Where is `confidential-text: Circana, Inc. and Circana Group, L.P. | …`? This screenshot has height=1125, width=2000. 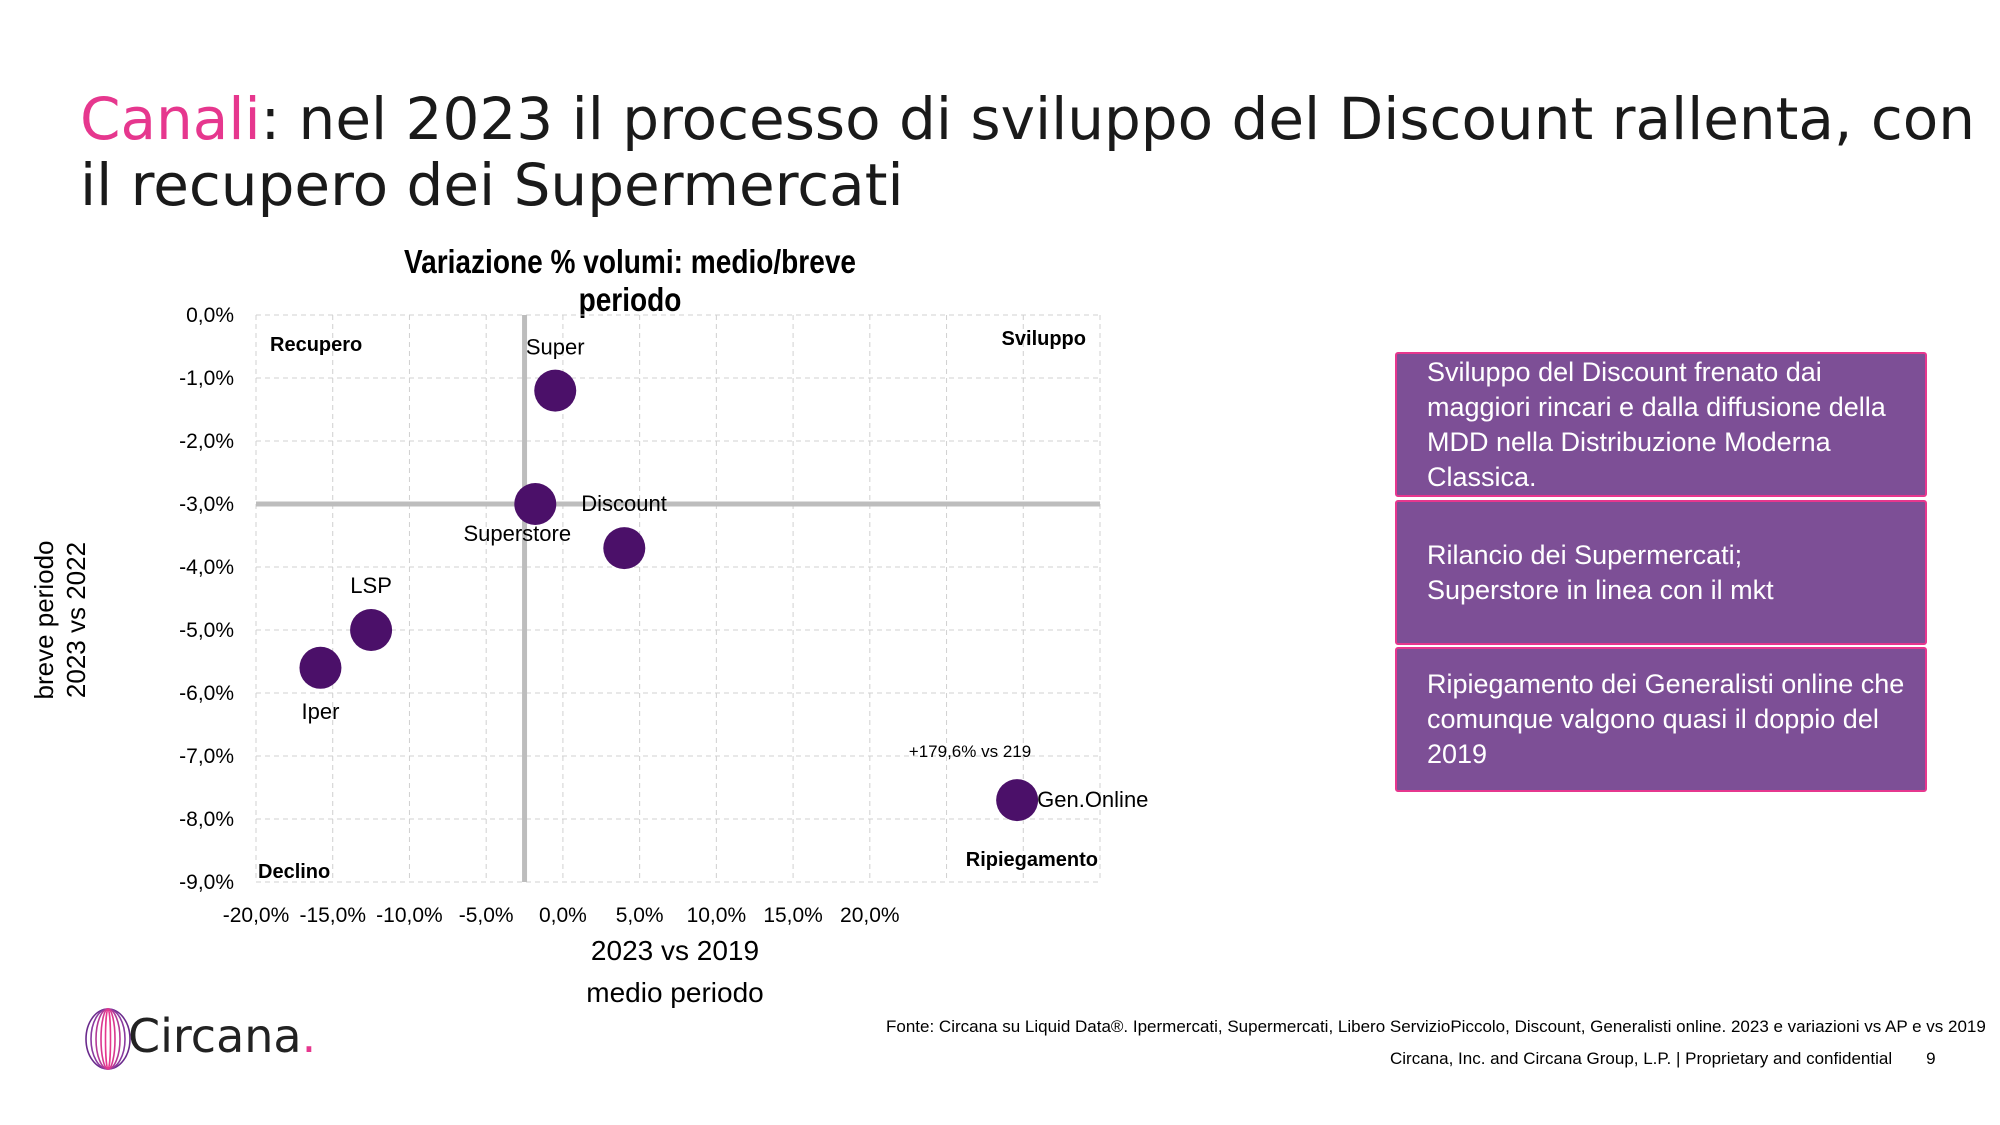
confidential-text: Circana, Inc. and Circana Group, L.P. | … is located at coordinates (1641, 1058).